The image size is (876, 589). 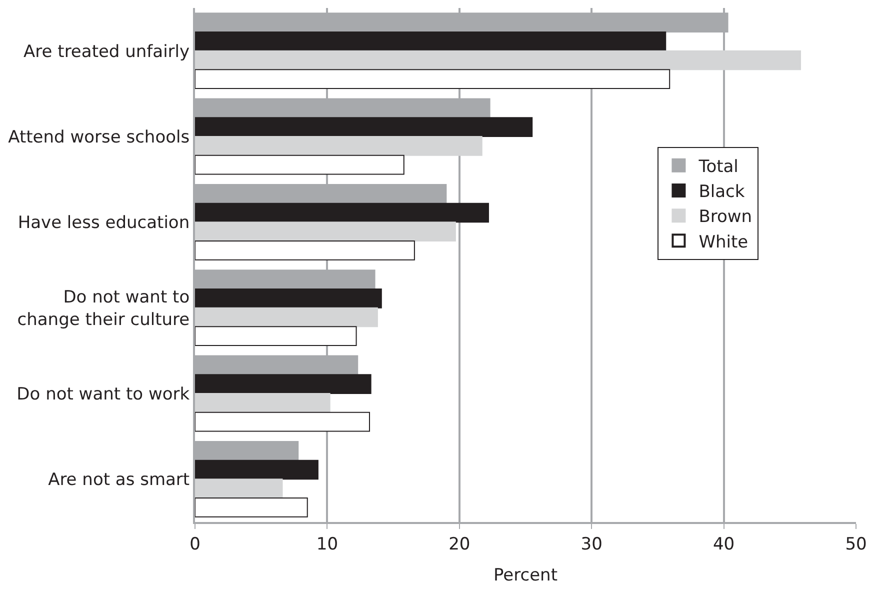 What do you see at coordinates (459, 544) in the screenshot?
I see `x-tick-label: 20` at bounding box center [459, 544].